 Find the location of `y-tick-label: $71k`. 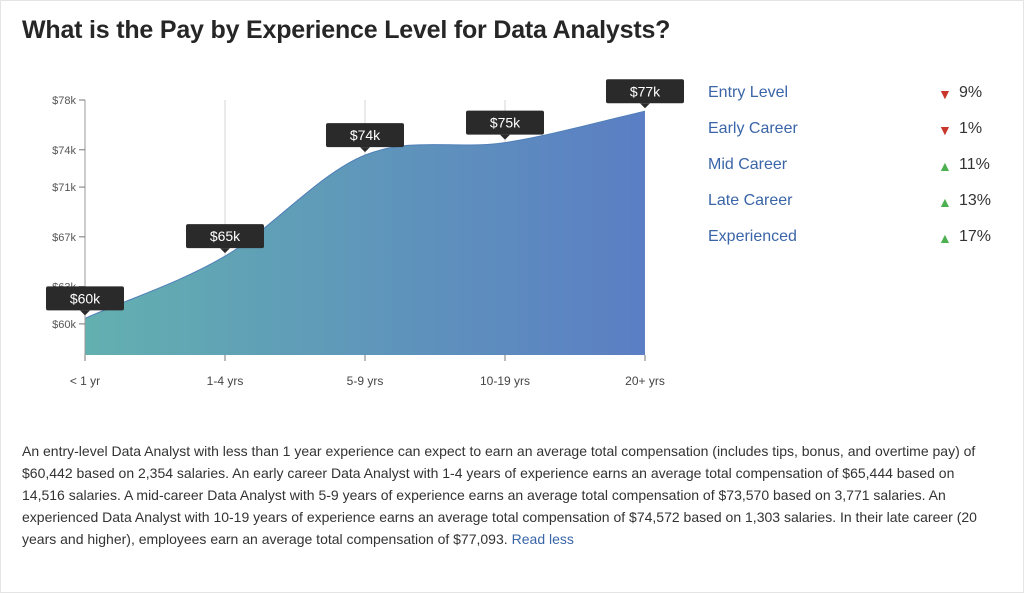

y-tick-label: $71k is located at coordinates (64, 188).